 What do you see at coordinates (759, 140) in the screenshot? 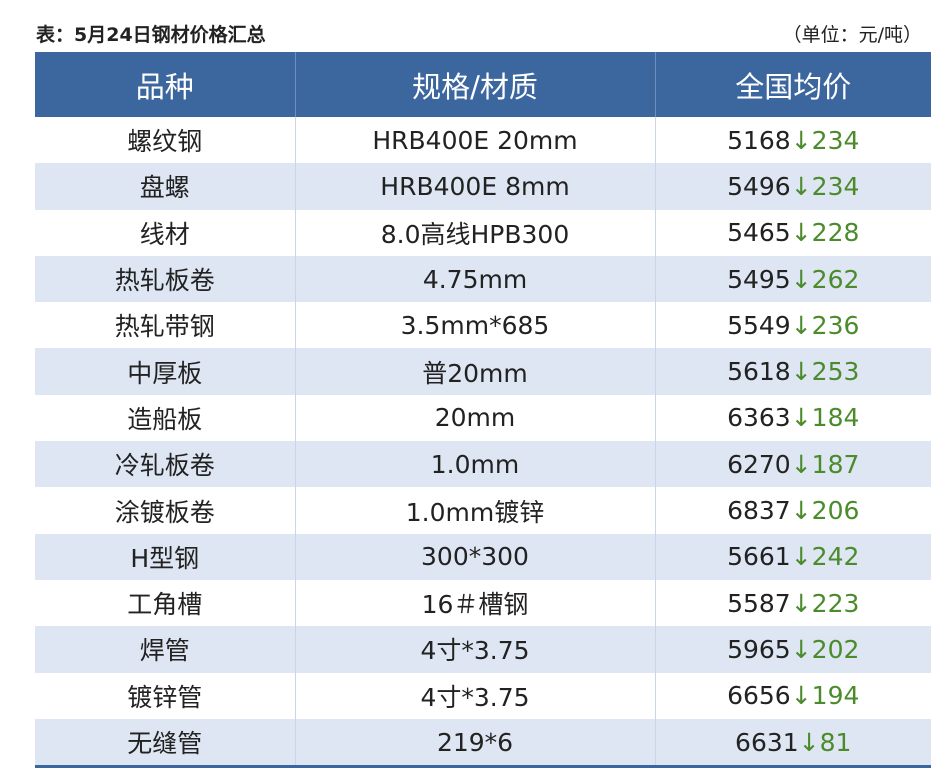
I see `price: 5168` at bounding box center [759, 140].